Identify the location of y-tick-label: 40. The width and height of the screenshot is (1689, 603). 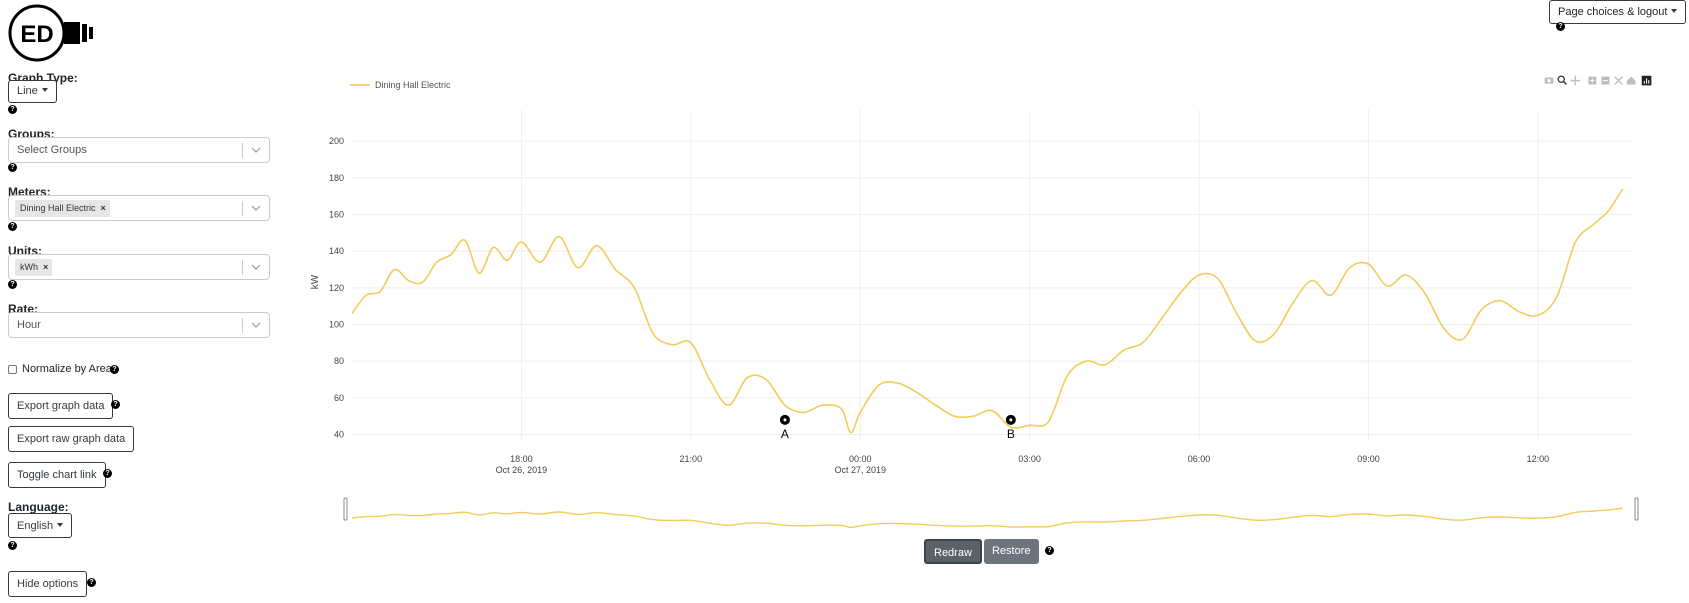
(339, 435).